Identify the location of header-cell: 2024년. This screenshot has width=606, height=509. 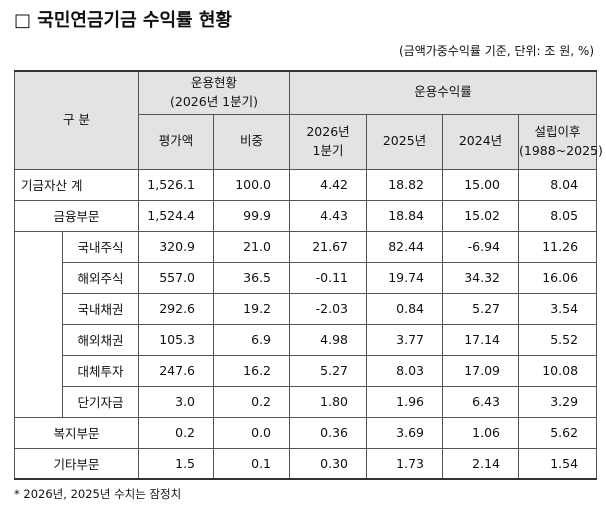
(481, 141).